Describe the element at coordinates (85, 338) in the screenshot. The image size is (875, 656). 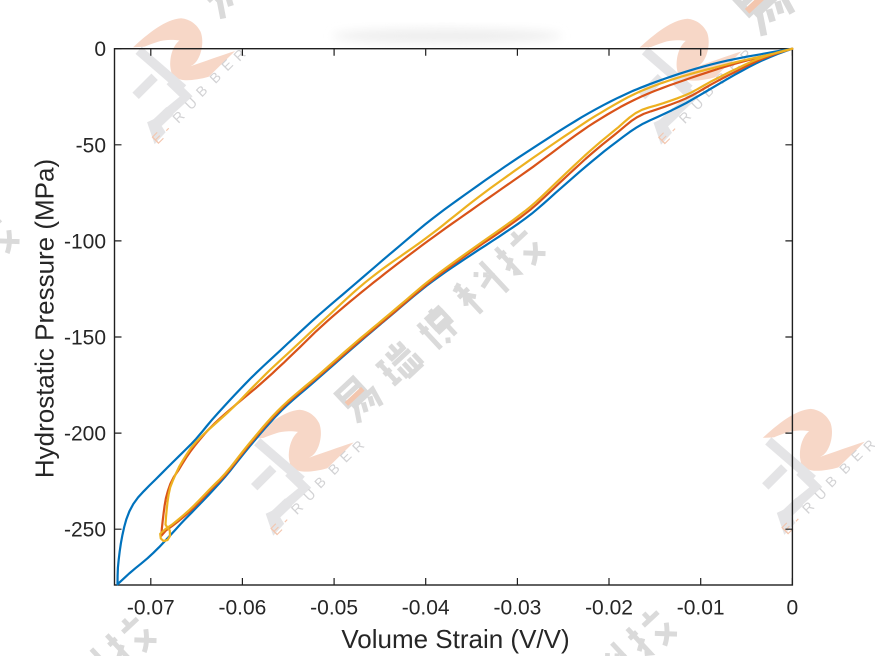
I see `svg-text: -150` at that location.